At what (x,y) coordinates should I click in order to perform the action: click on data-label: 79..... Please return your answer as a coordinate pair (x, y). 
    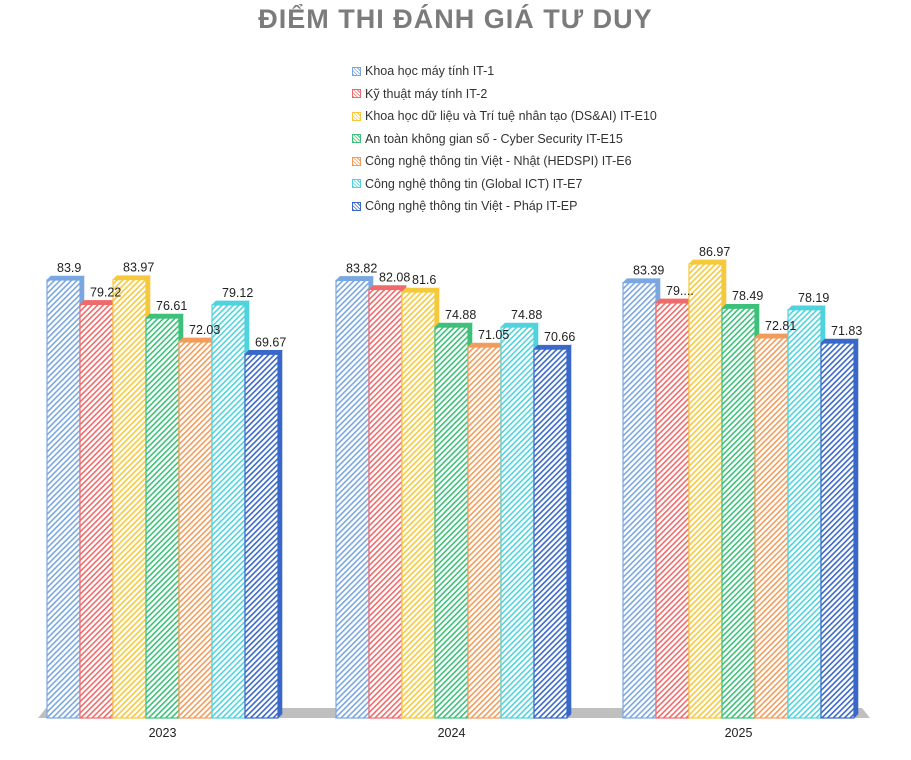
    Looking at the image, I should click on (680, 291).